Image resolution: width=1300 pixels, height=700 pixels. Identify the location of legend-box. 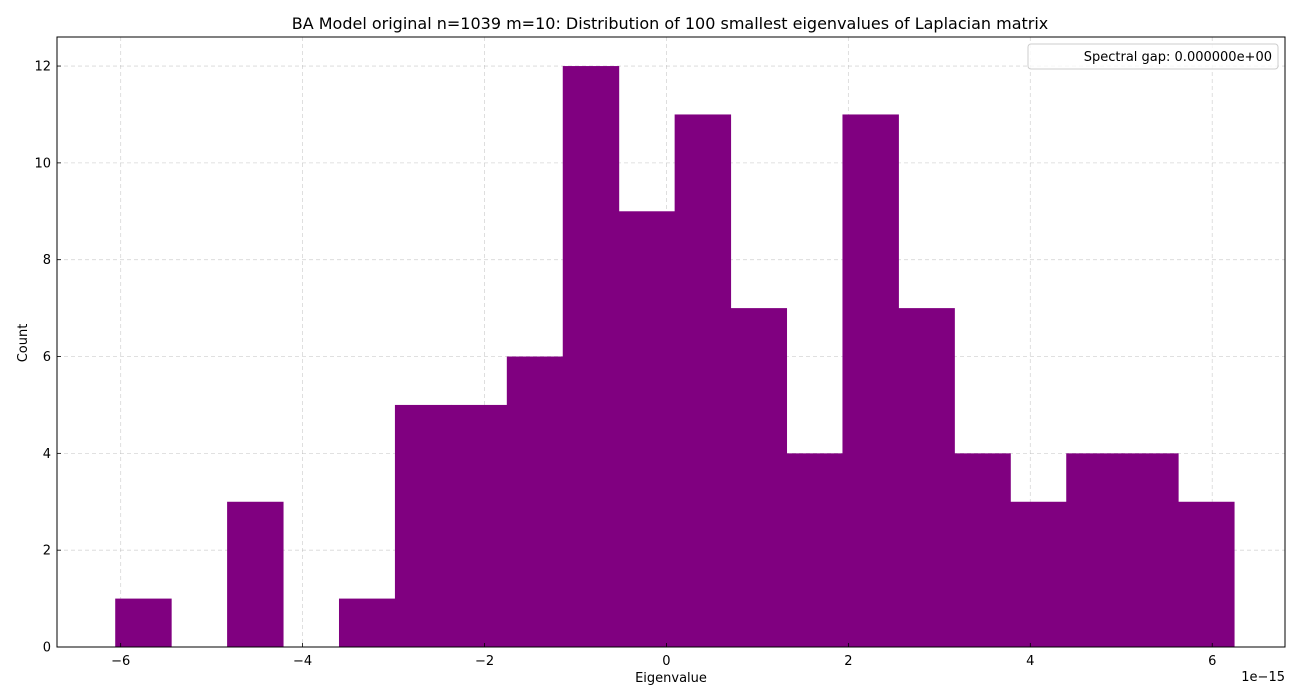
(1153, 56).